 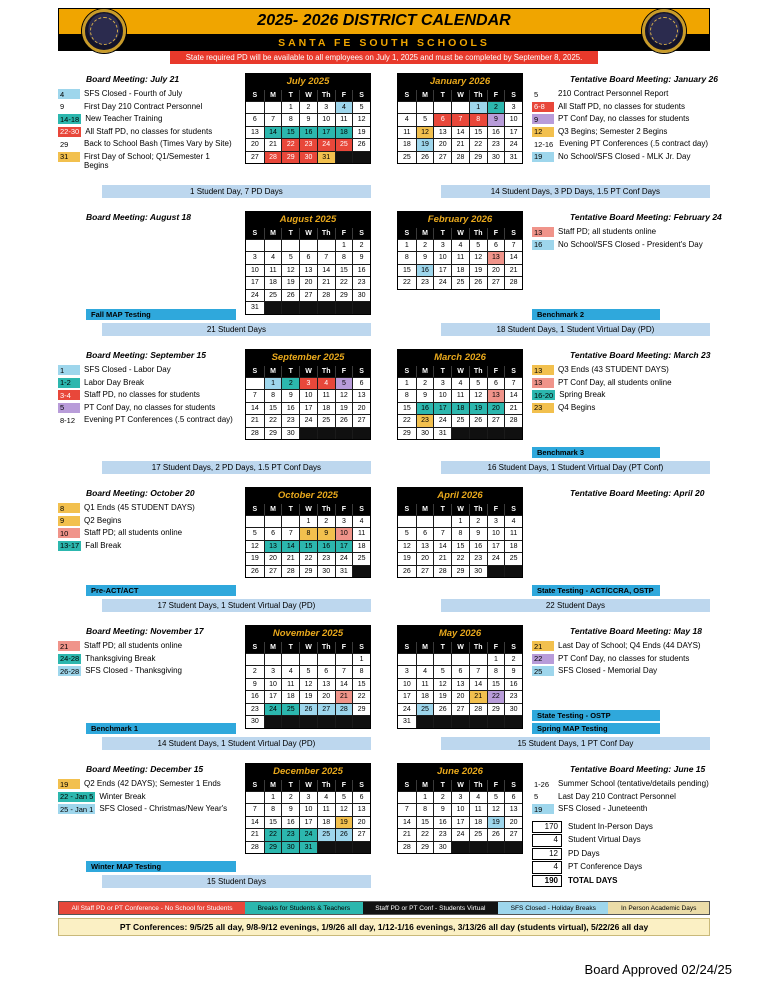 I want to click on day-cell-6: 6, so click(x=460, y=671).